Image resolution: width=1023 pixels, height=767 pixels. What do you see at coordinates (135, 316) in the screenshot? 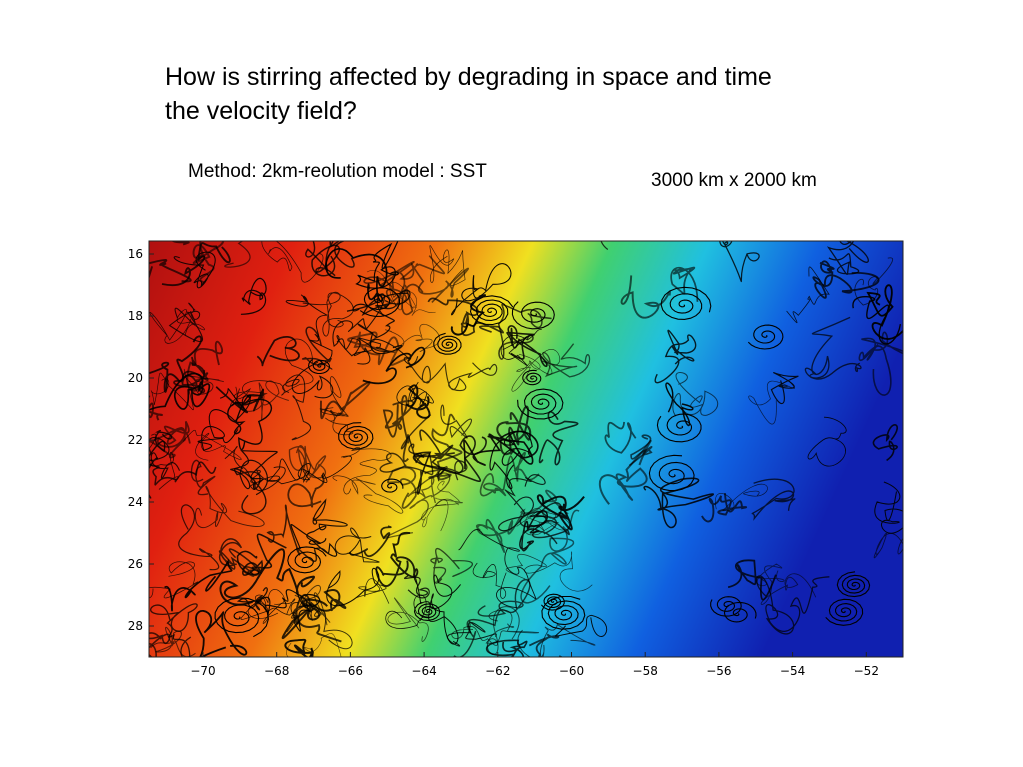
I see `y-tick-label: 18` at bounding box center [135, 316].